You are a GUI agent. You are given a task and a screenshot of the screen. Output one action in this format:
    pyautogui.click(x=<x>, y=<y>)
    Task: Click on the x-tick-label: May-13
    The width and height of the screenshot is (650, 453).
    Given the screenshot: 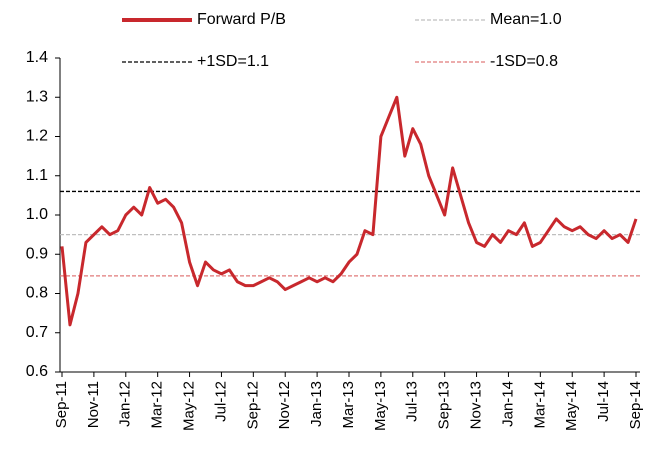 What is the action you would take?
    pyautogui.click(x=380, y=406)
    